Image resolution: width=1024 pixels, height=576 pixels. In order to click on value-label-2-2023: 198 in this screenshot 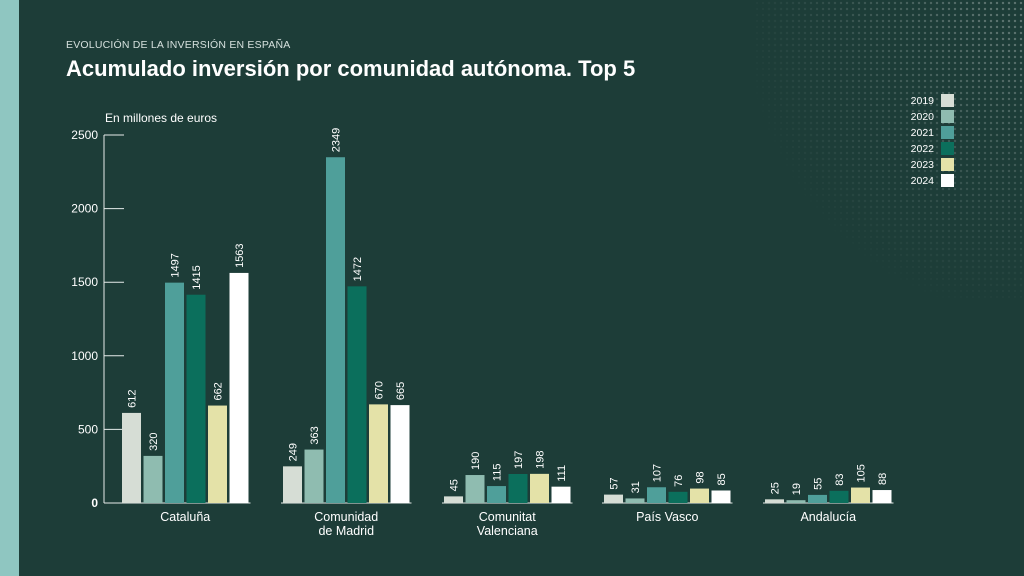, I will do `click(541, 459)`.